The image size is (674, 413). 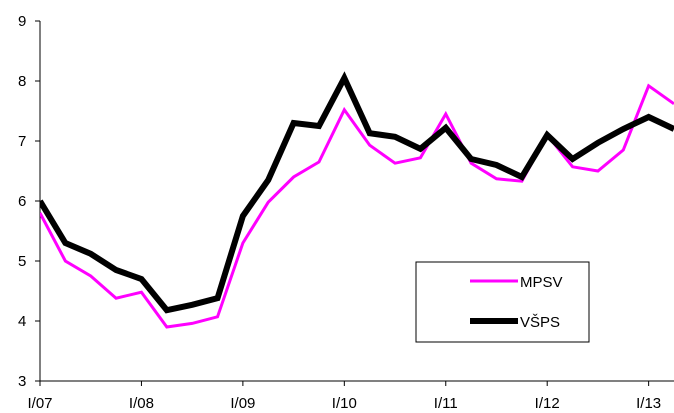 I want to click on y-tick-label: 7, so click(x=22, y=141).